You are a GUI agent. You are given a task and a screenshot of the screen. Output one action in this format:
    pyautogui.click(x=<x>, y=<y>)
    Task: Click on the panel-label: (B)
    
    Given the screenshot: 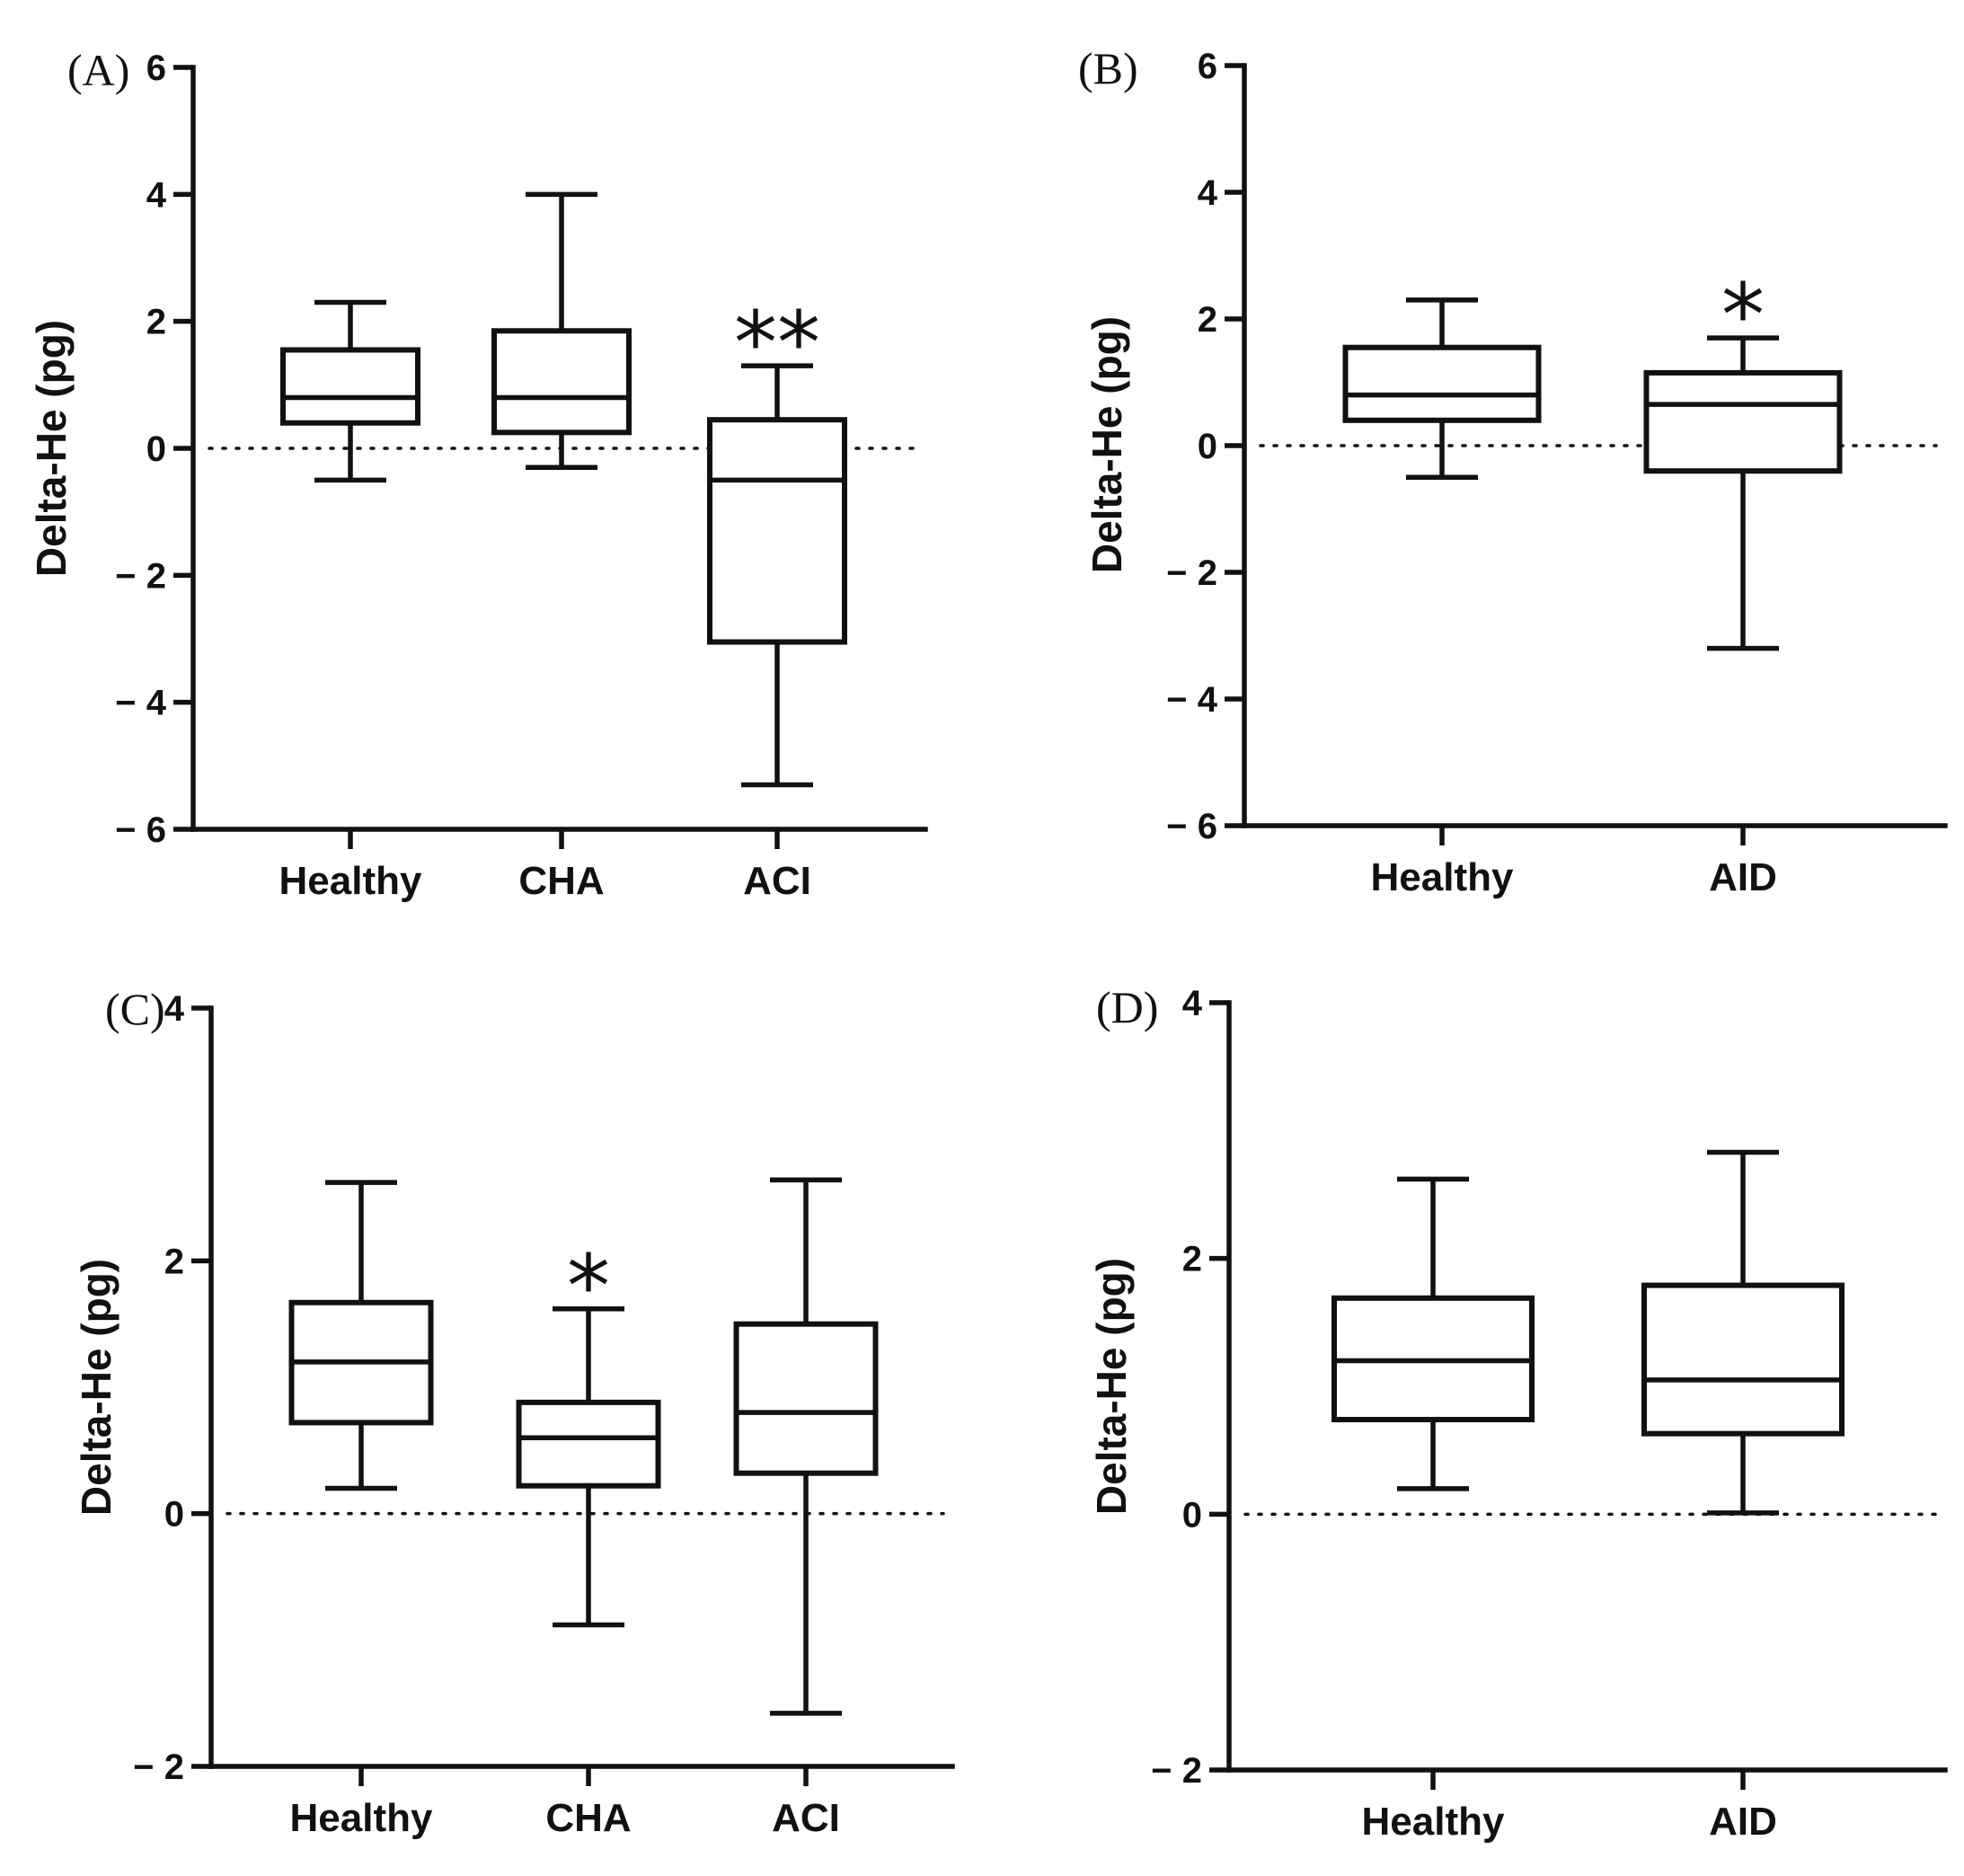 What is the action you would take?
    pyautogui.click(x=1108, y=68)
    